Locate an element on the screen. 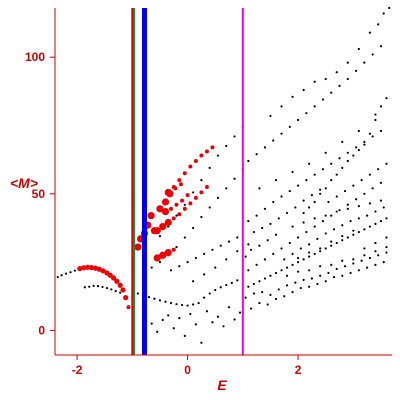 This screenshot has height=400, width=400. y-tick-label: 50 is located at coordinates (39, 194).